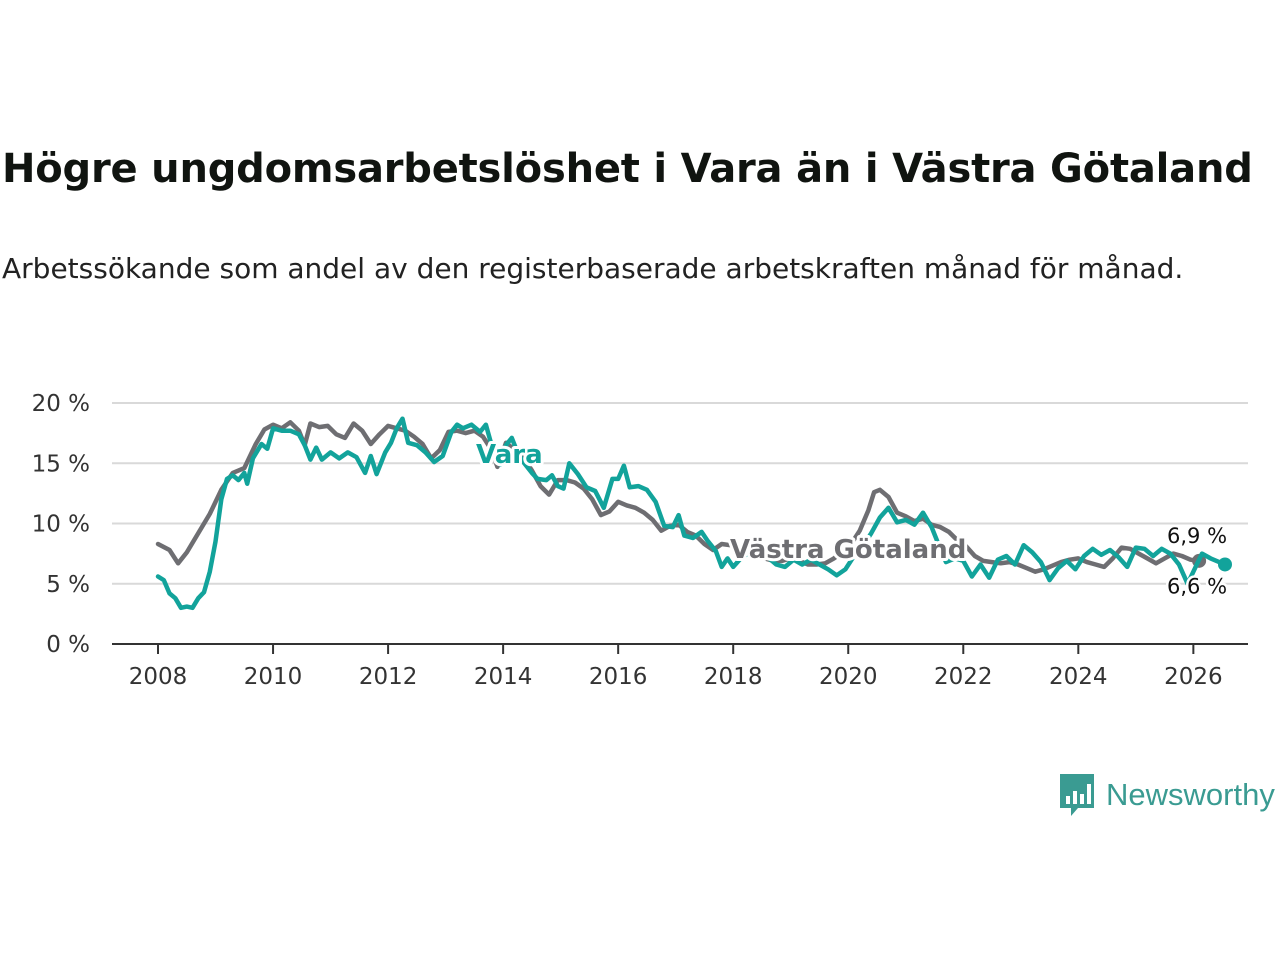 Image resolution: width=1280 pixels, height=960 pixels. What do you see at coordinates (851, 519) in the screenshot?
I see `series-labels: Västra Götaland Vara 6,9 % 6,6 %` at bounding box center [851, 519].